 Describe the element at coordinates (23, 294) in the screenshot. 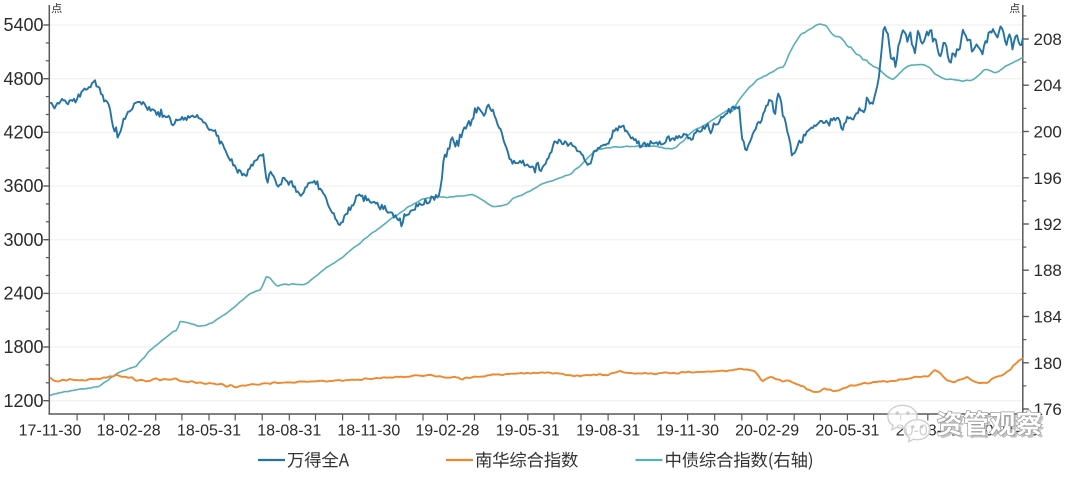

I see `svg-text: 2400` at that location.